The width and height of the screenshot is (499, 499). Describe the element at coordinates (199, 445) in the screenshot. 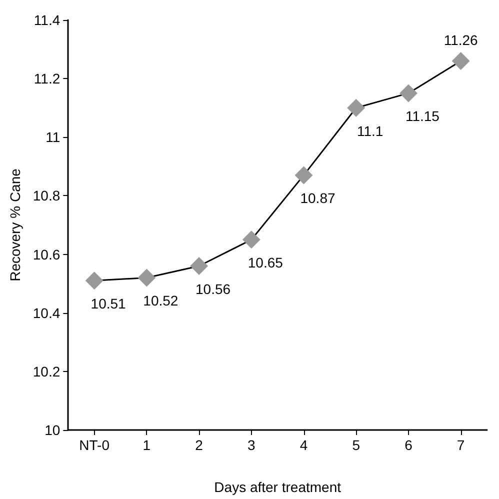

I see `x-tick-label: 2` at that location.